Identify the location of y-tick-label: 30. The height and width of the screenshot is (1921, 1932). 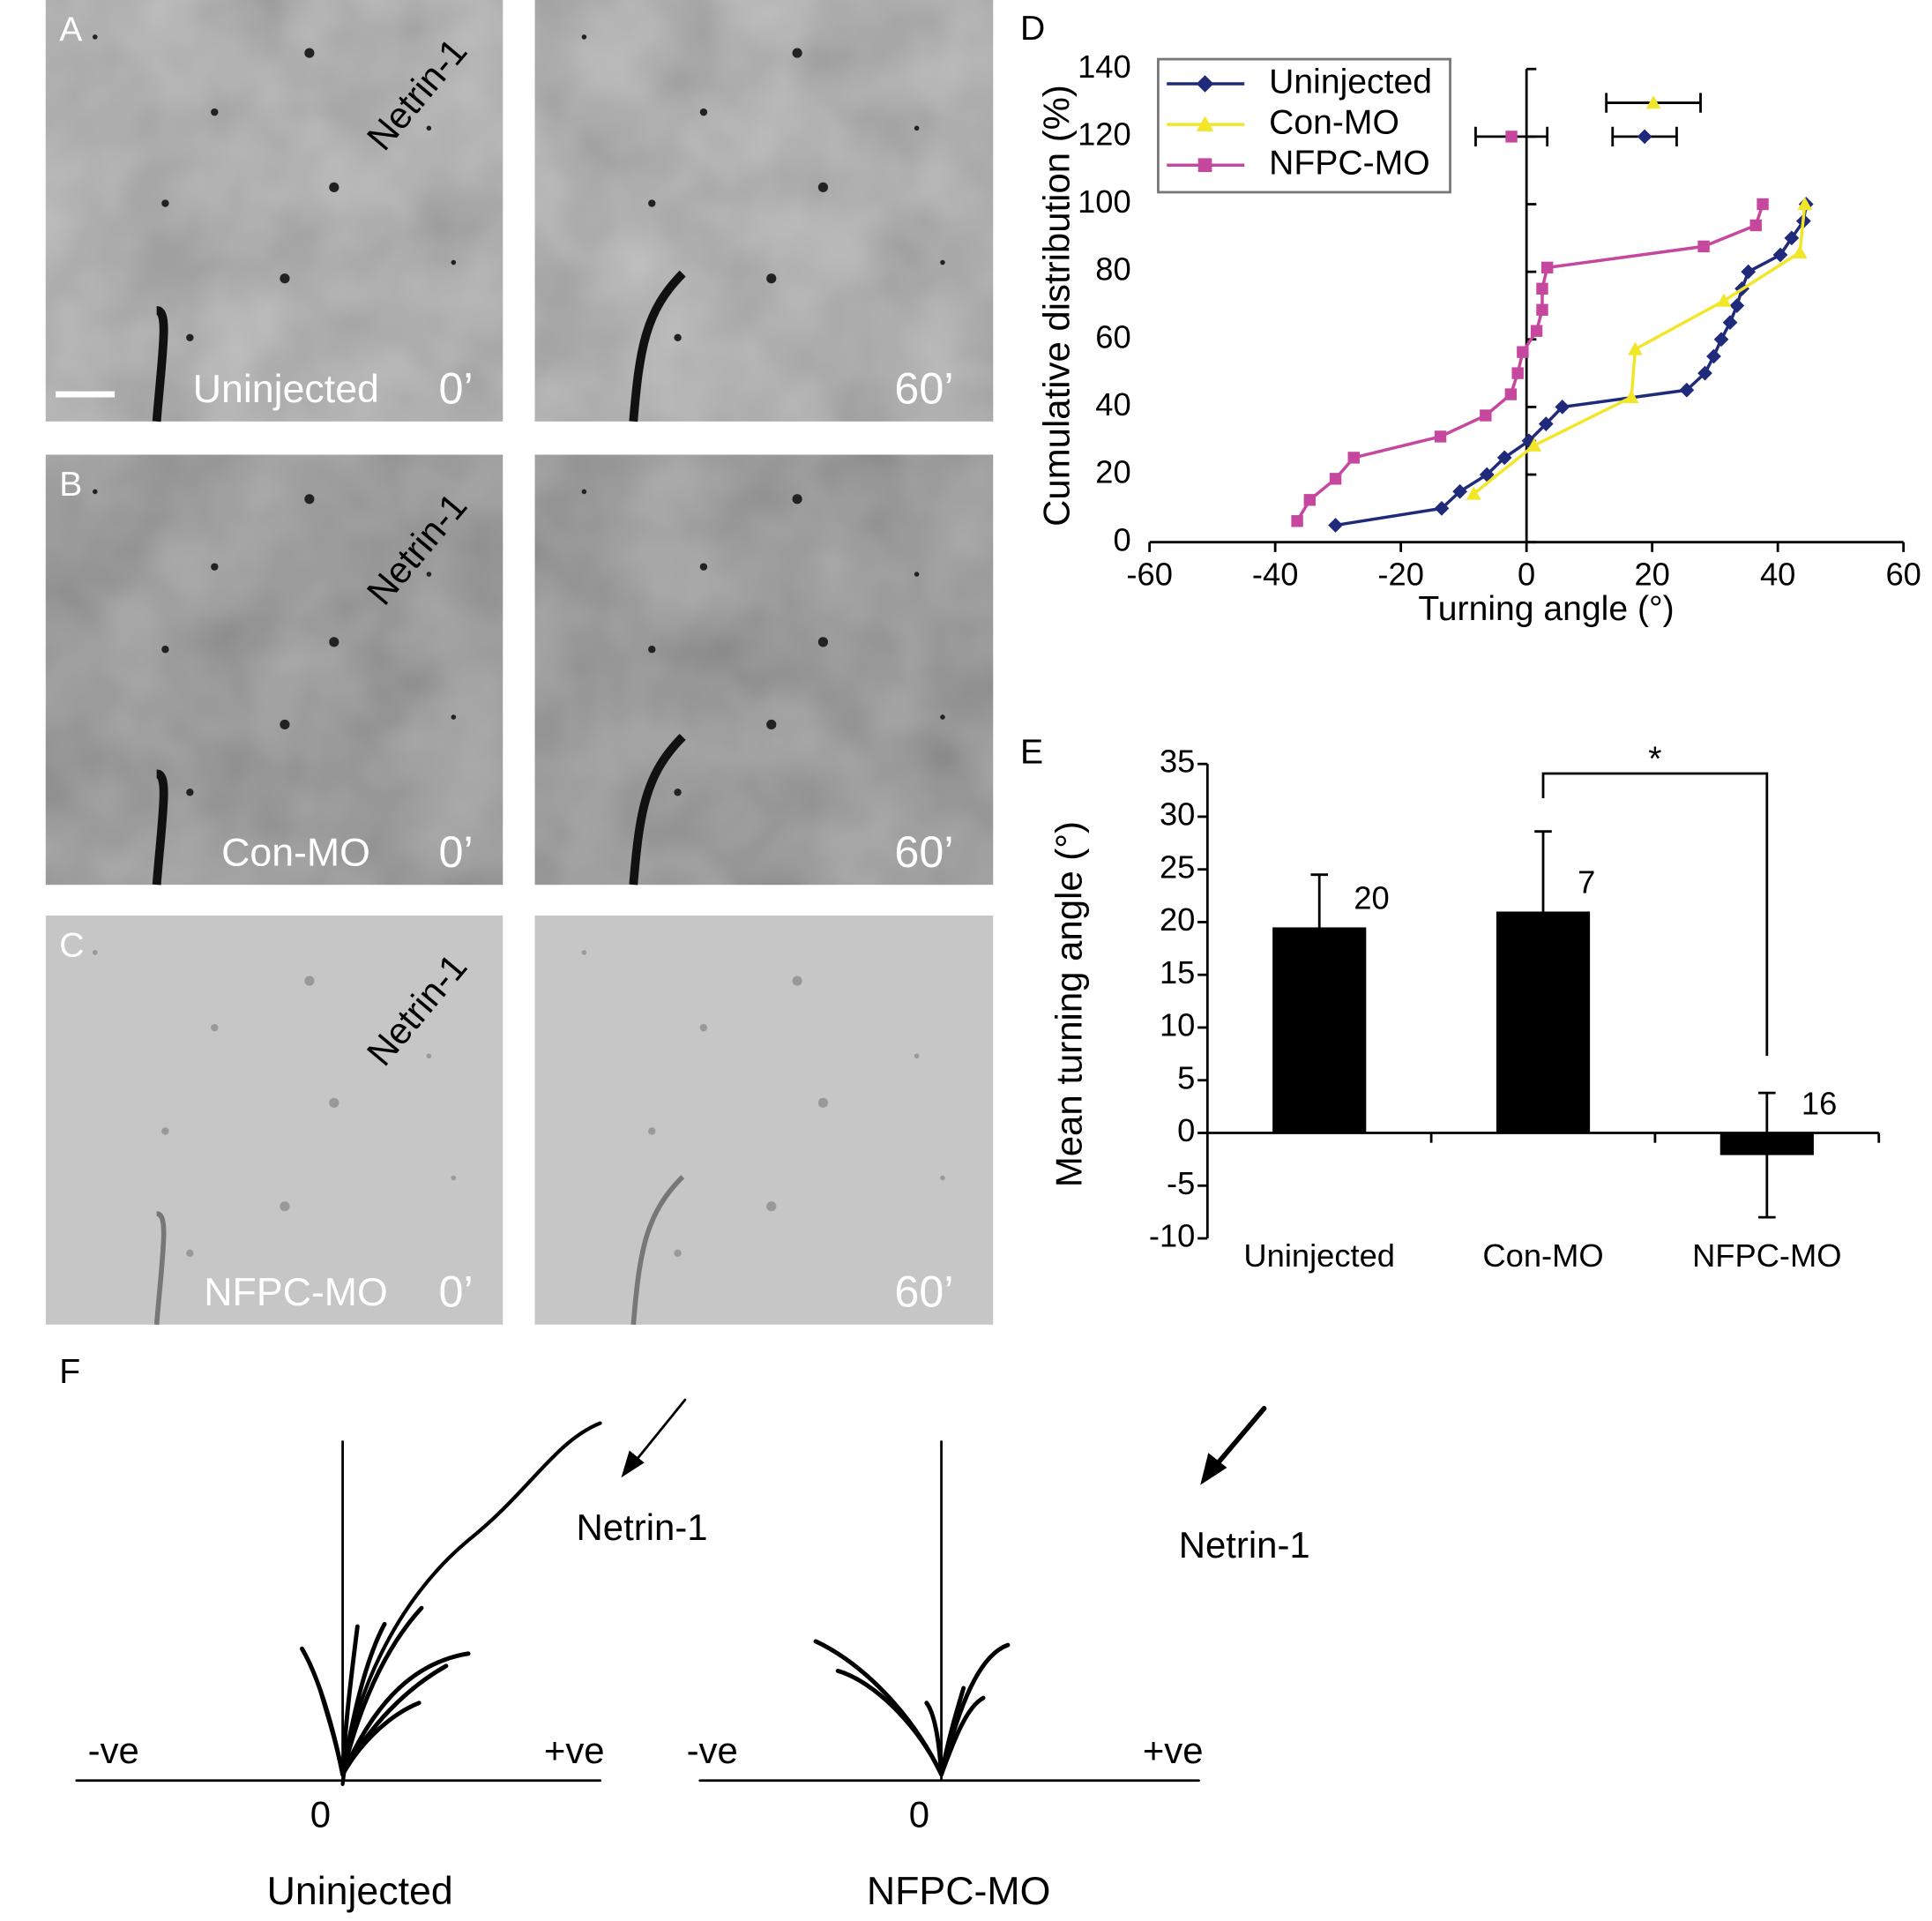
(1177, 814).